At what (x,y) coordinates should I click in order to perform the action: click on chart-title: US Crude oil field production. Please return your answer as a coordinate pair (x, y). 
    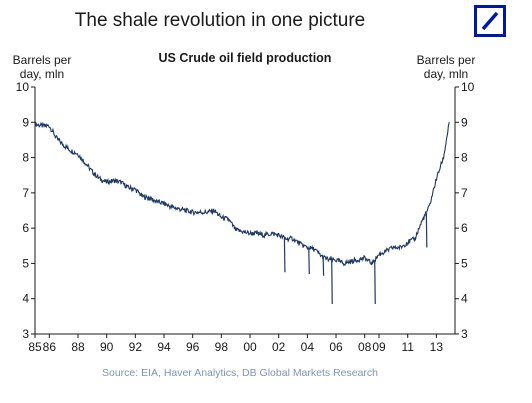
    Looking at the image, I should click on (245, 58).